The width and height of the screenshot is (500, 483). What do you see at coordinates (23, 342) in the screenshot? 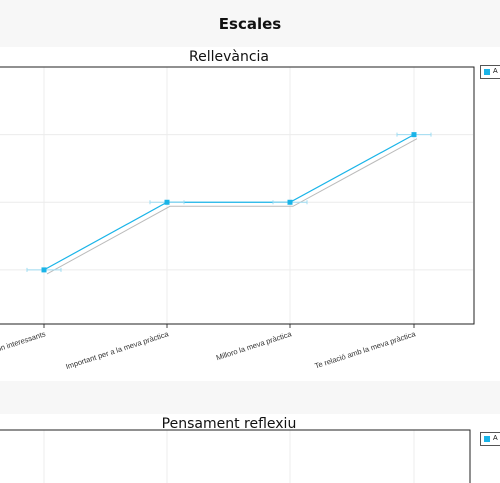
I see `x-tick-label-0: Són interessants` at bounding box center [23, 342].